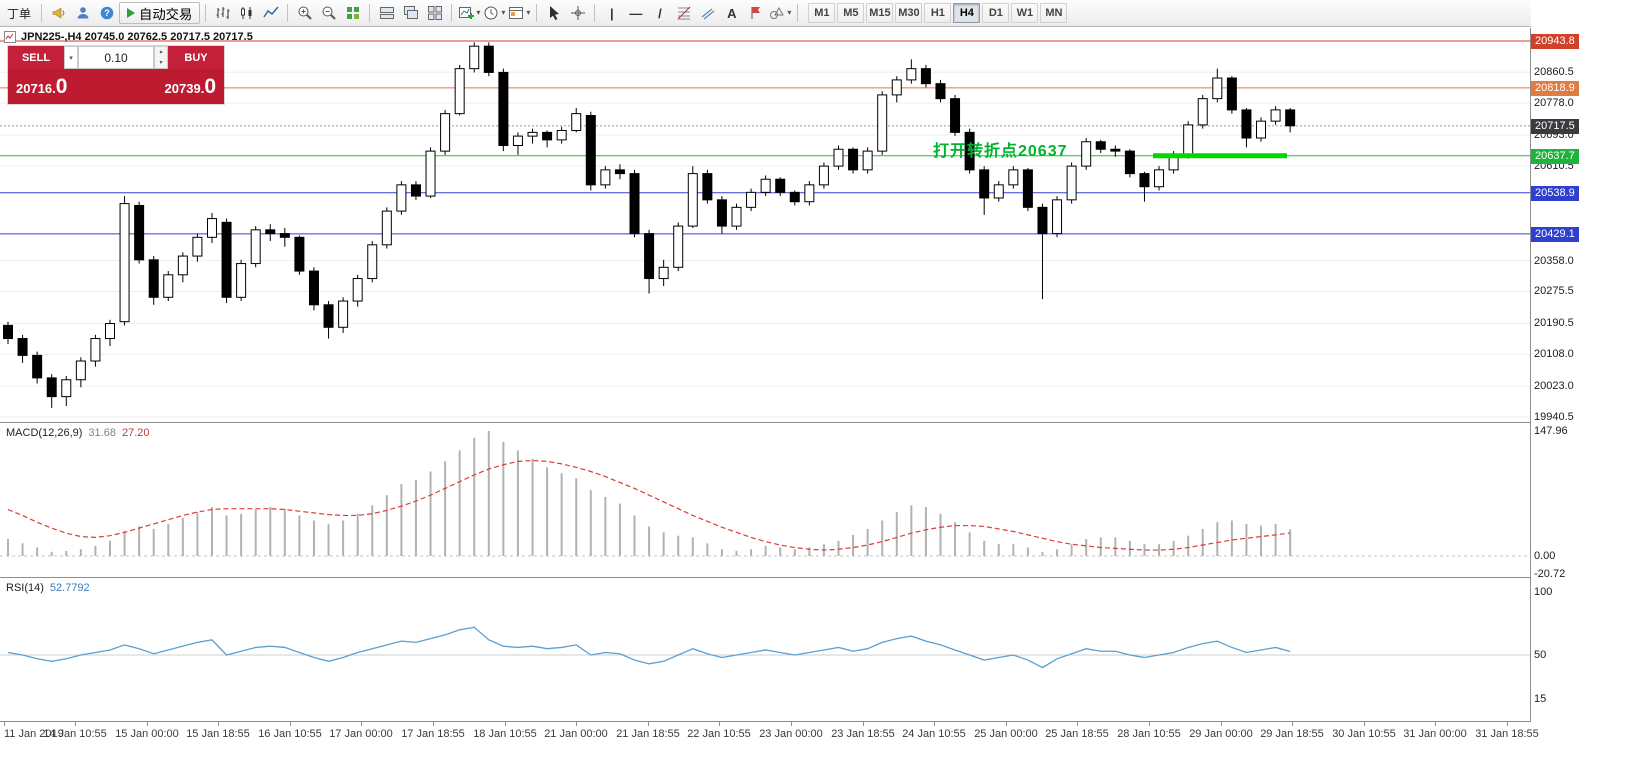  What do you see at coordinates (851, 13) in the screenshot?
I see `timeframe-m5-button: M5` at bounding box center [851, 13].